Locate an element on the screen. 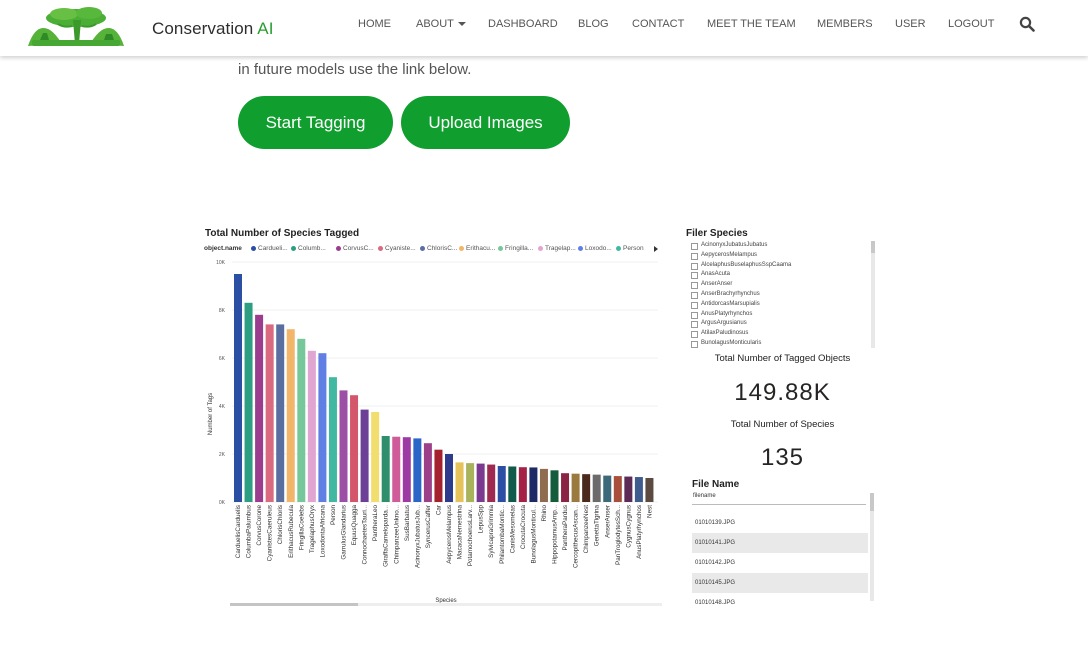 This screenshot has height=646, width=1088. brand-logo: Conservation AI is located at coordinates (149, 26).